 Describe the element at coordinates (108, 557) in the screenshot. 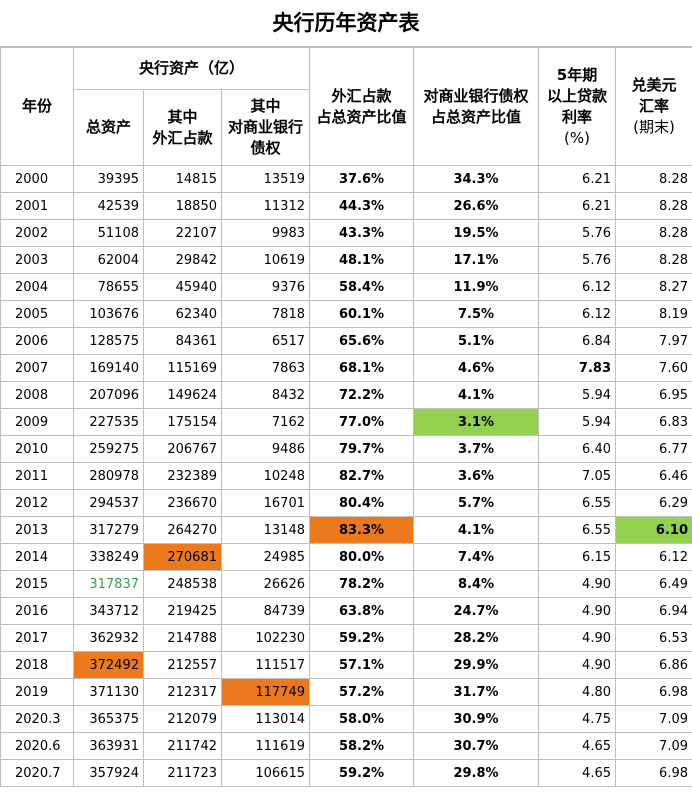

I see `cell-total-assets: 338249` at that location.